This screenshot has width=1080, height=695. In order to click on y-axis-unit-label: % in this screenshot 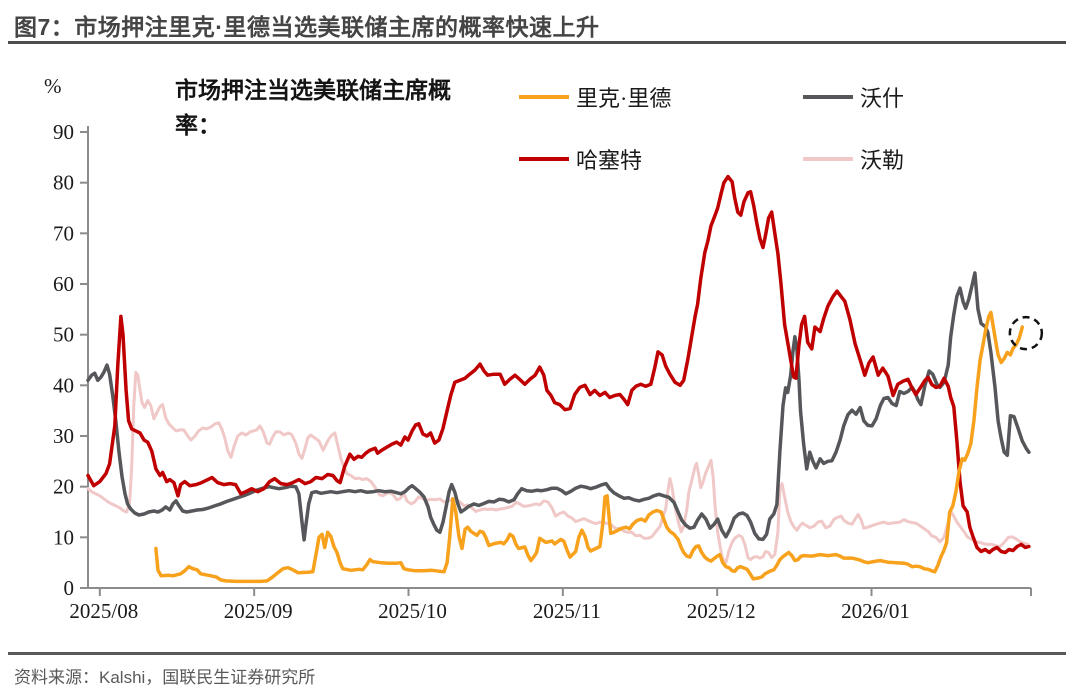, I will do `click(53, 86)`.